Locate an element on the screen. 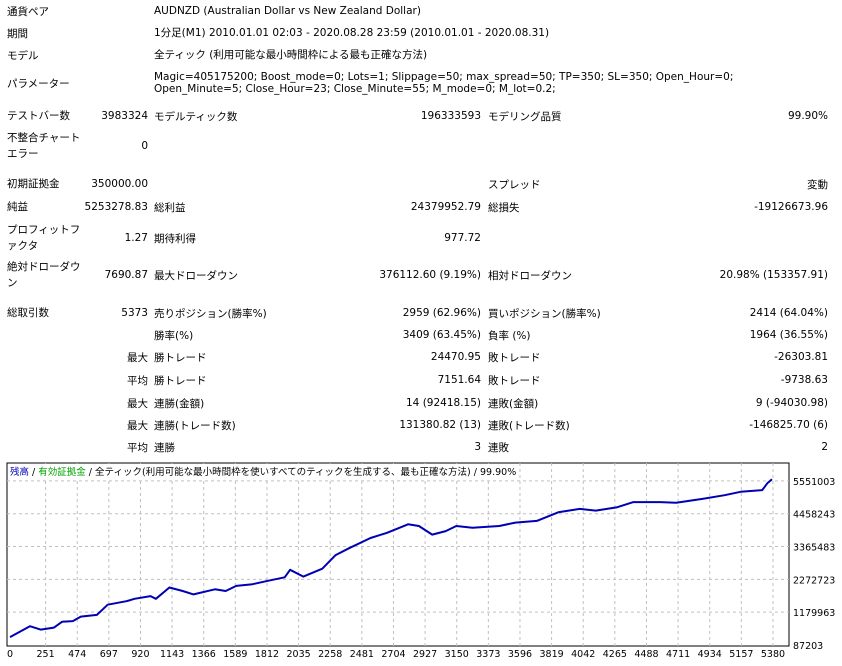 The width and height of the screenshot is (842, 666). legend-equity: 有効証拠金 is located at coordinates (62, 472).